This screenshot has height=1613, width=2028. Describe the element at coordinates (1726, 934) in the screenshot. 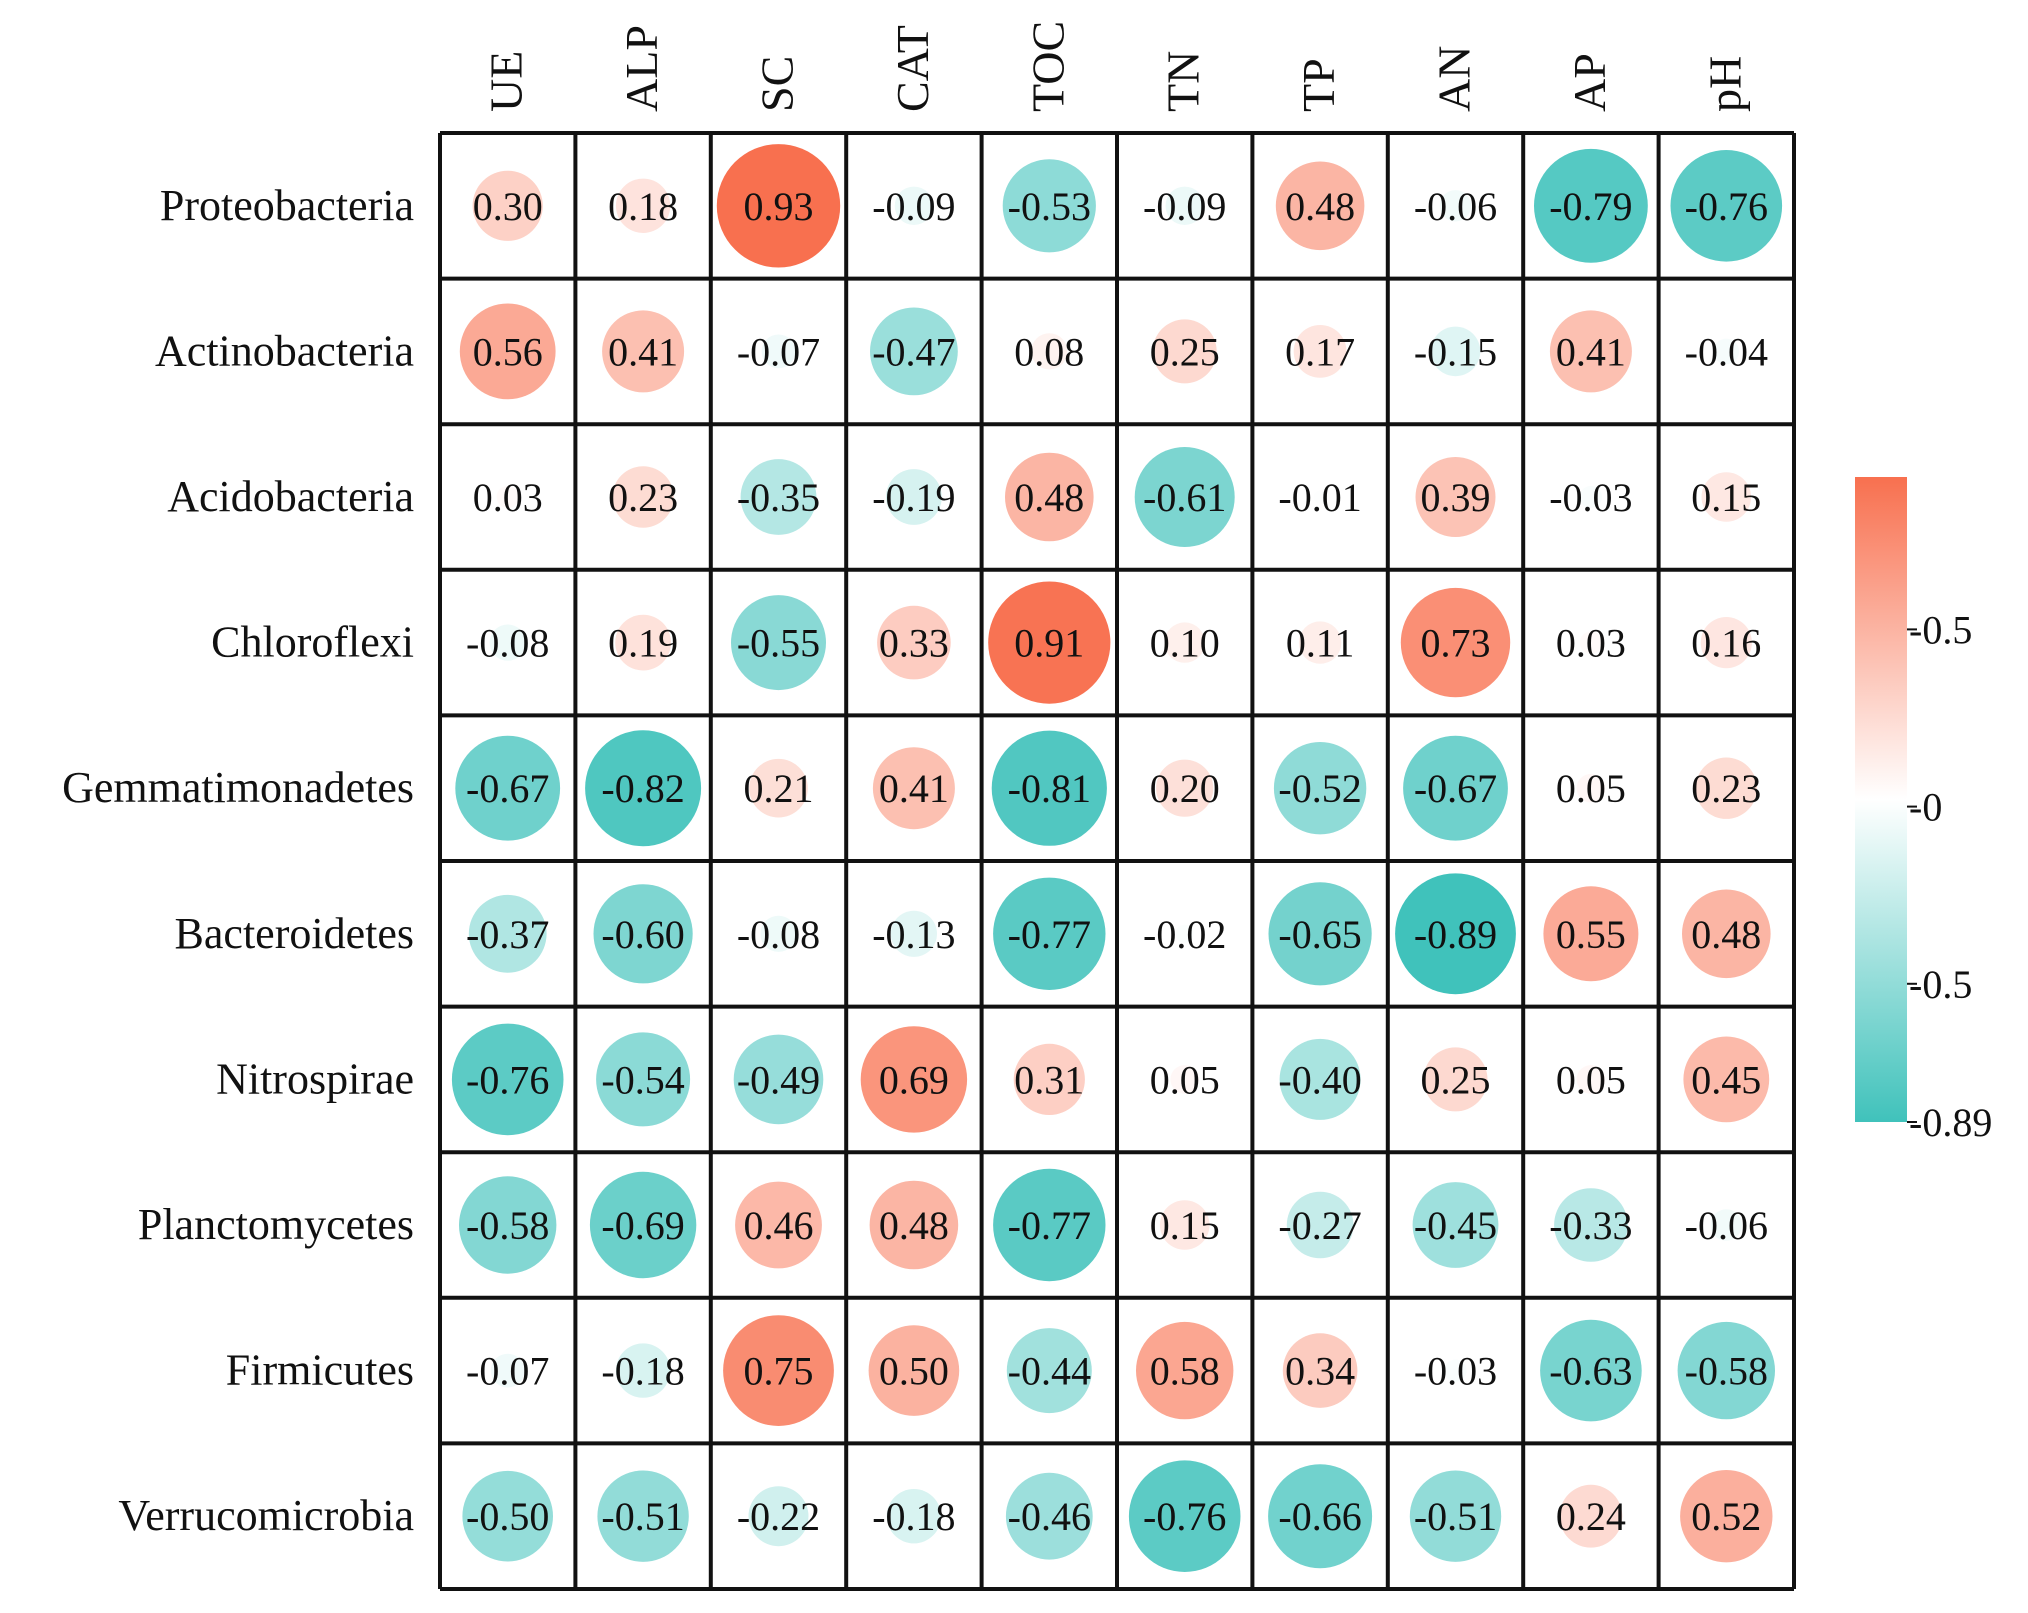

I see `cell-value-bacteroidetes-ph: 0.48` at that location.